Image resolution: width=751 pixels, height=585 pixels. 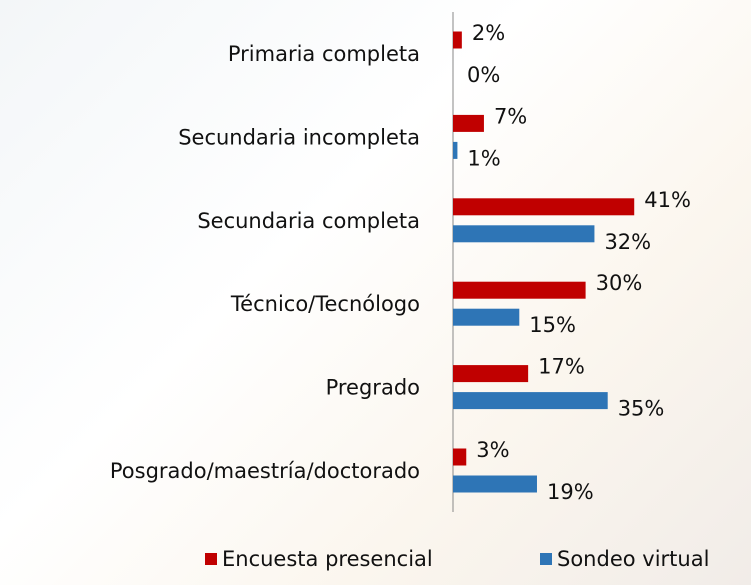 I want to click on category-label: Secundaria incompleta, so click(x=299, y=137).